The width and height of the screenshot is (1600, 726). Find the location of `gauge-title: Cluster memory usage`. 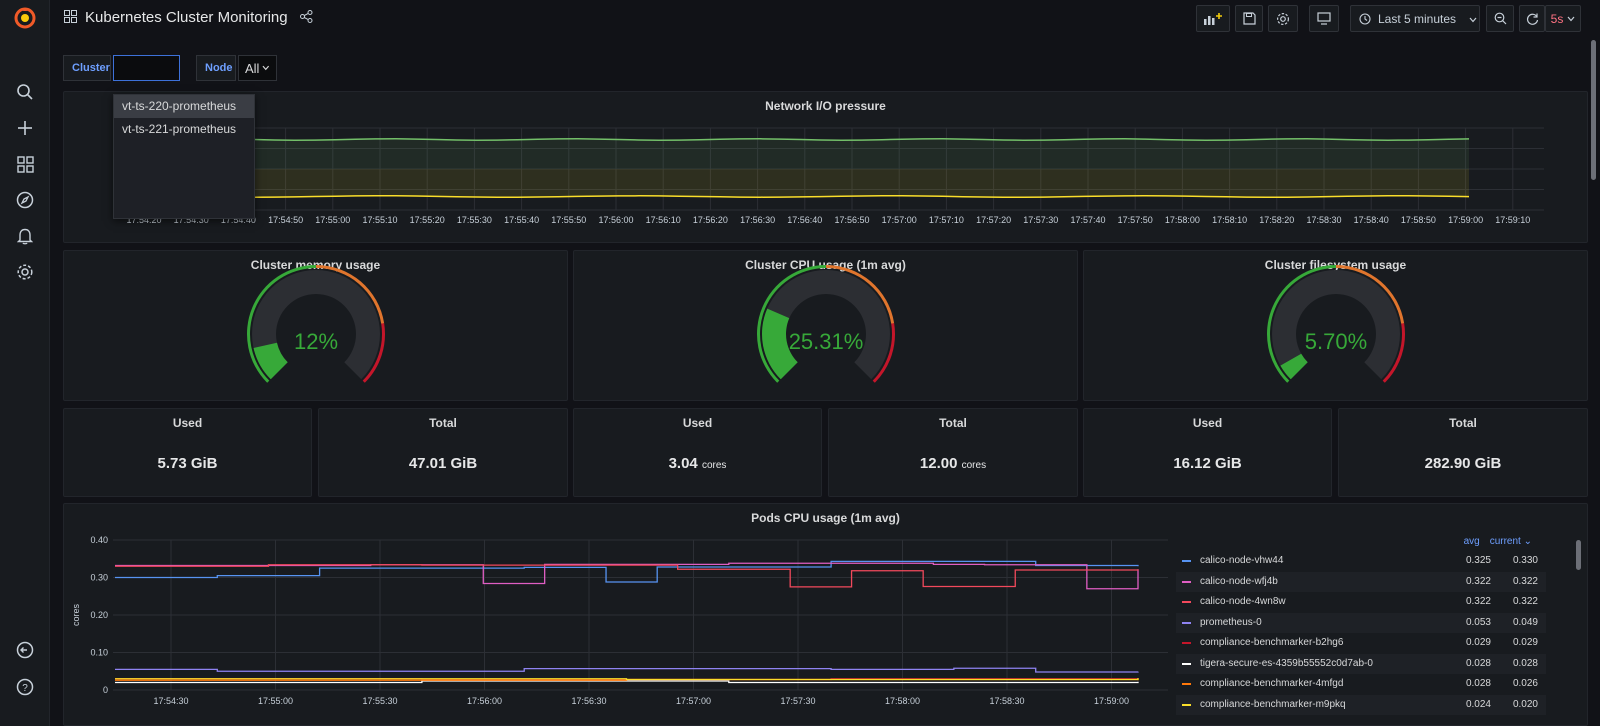

gauge-title: Cluster memory usage is located at coordinates (315, 265).